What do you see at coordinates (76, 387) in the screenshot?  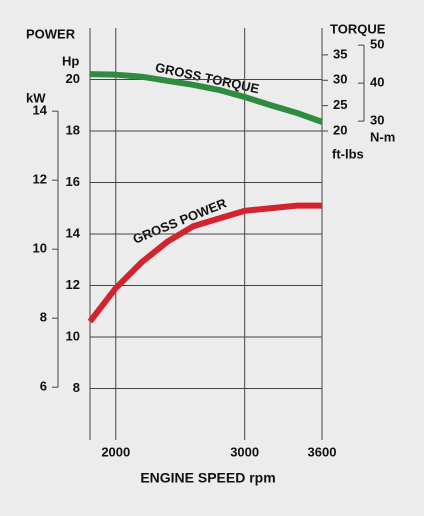 I see `y-tick-label: 8` at bounding box center [76, 387].